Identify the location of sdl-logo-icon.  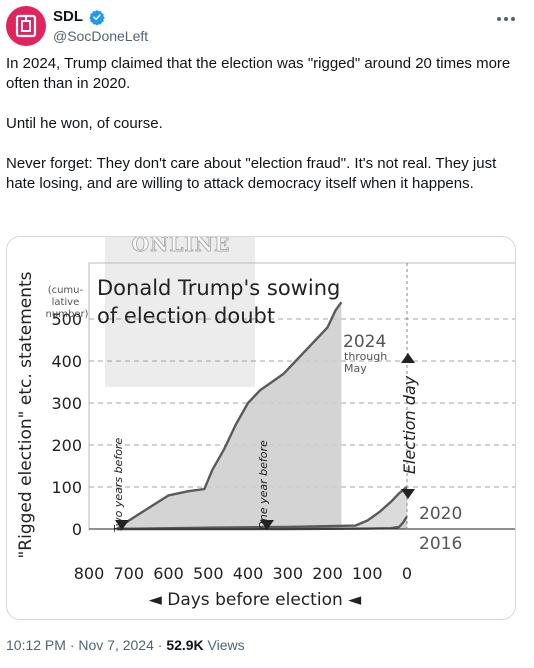
(26, 26).